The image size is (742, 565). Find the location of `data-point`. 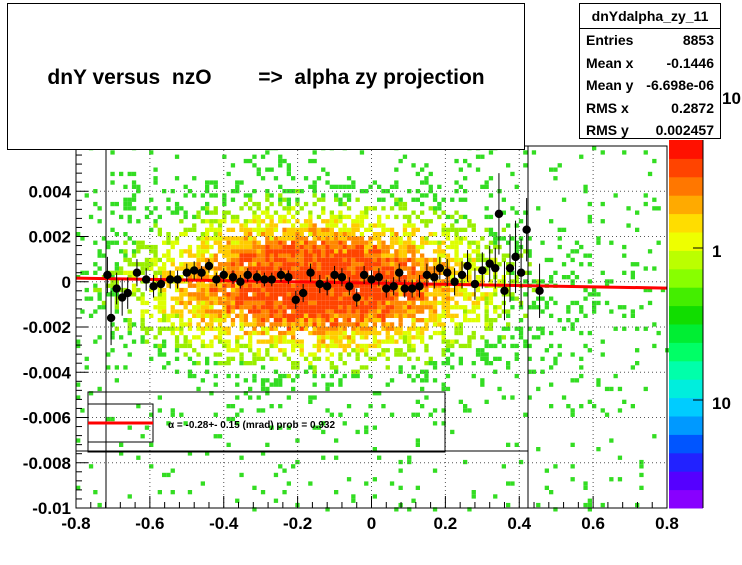

data-point is located at coordinates (510, 268).